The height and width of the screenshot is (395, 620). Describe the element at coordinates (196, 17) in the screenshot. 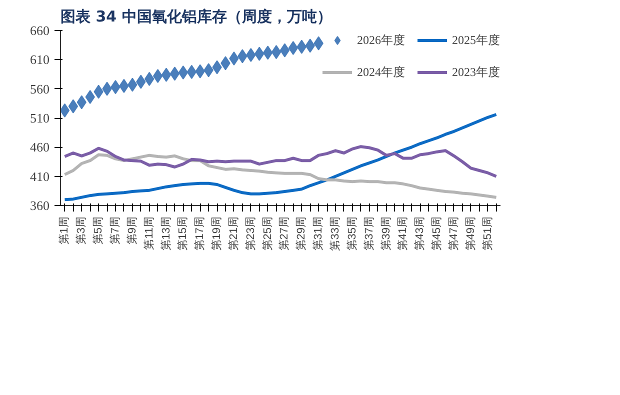

I see `chart-title: 图表 34 中国氧化铝库存（周度，万吨）` at that location.